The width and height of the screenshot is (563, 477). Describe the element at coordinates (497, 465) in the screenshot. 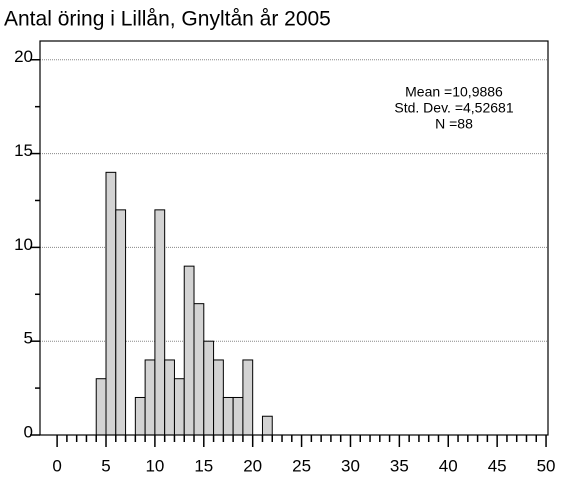

I see `x-tick-label: 45` at that location.